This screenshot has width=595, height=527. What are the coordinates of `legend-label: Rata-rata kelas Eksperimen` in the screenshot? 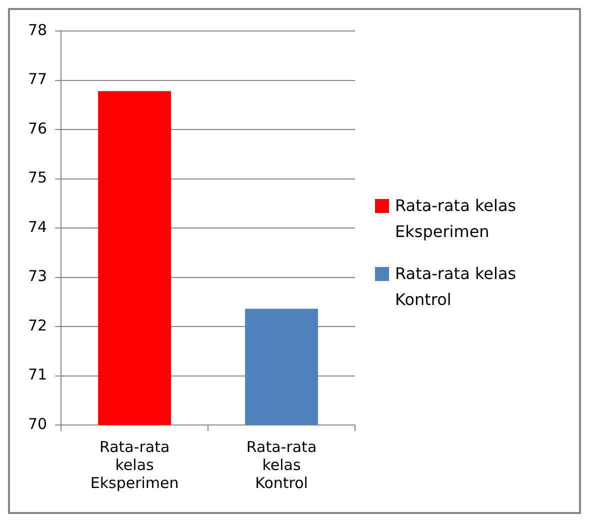 It's located at (456, 219).